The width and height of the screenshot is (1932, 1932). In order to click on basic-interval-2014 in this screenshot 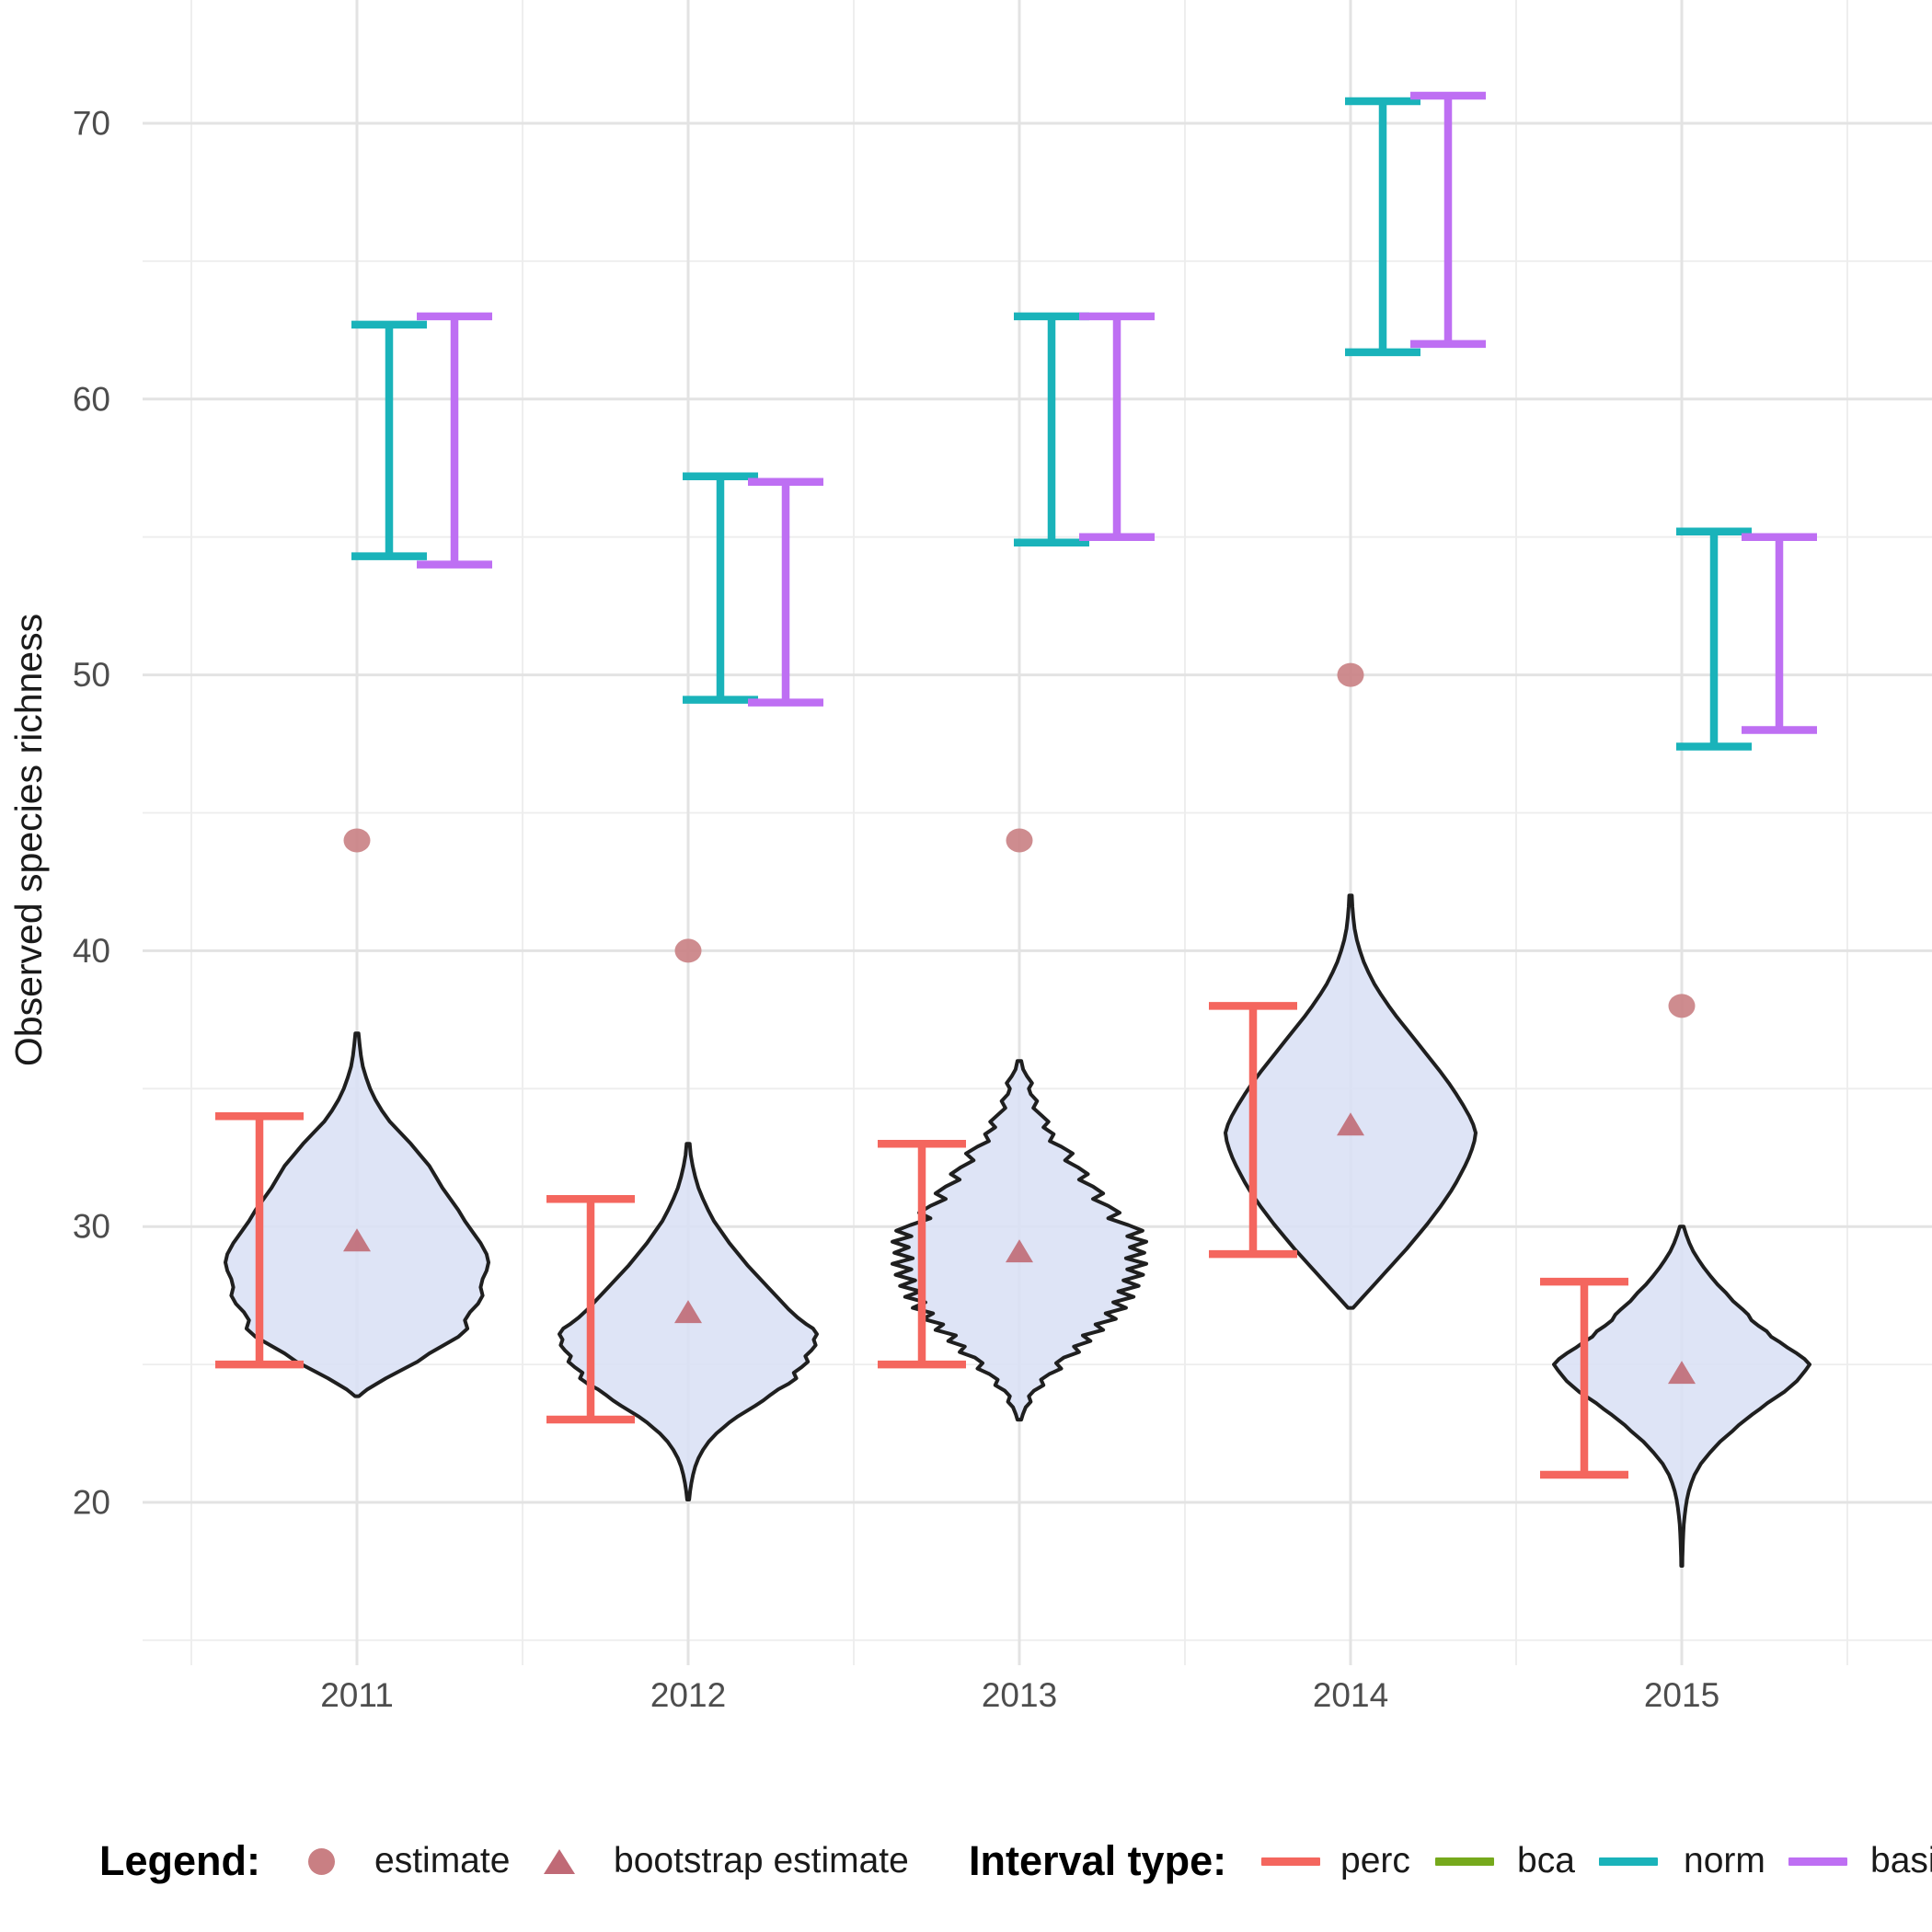, I will do `click(1448, 220)`.